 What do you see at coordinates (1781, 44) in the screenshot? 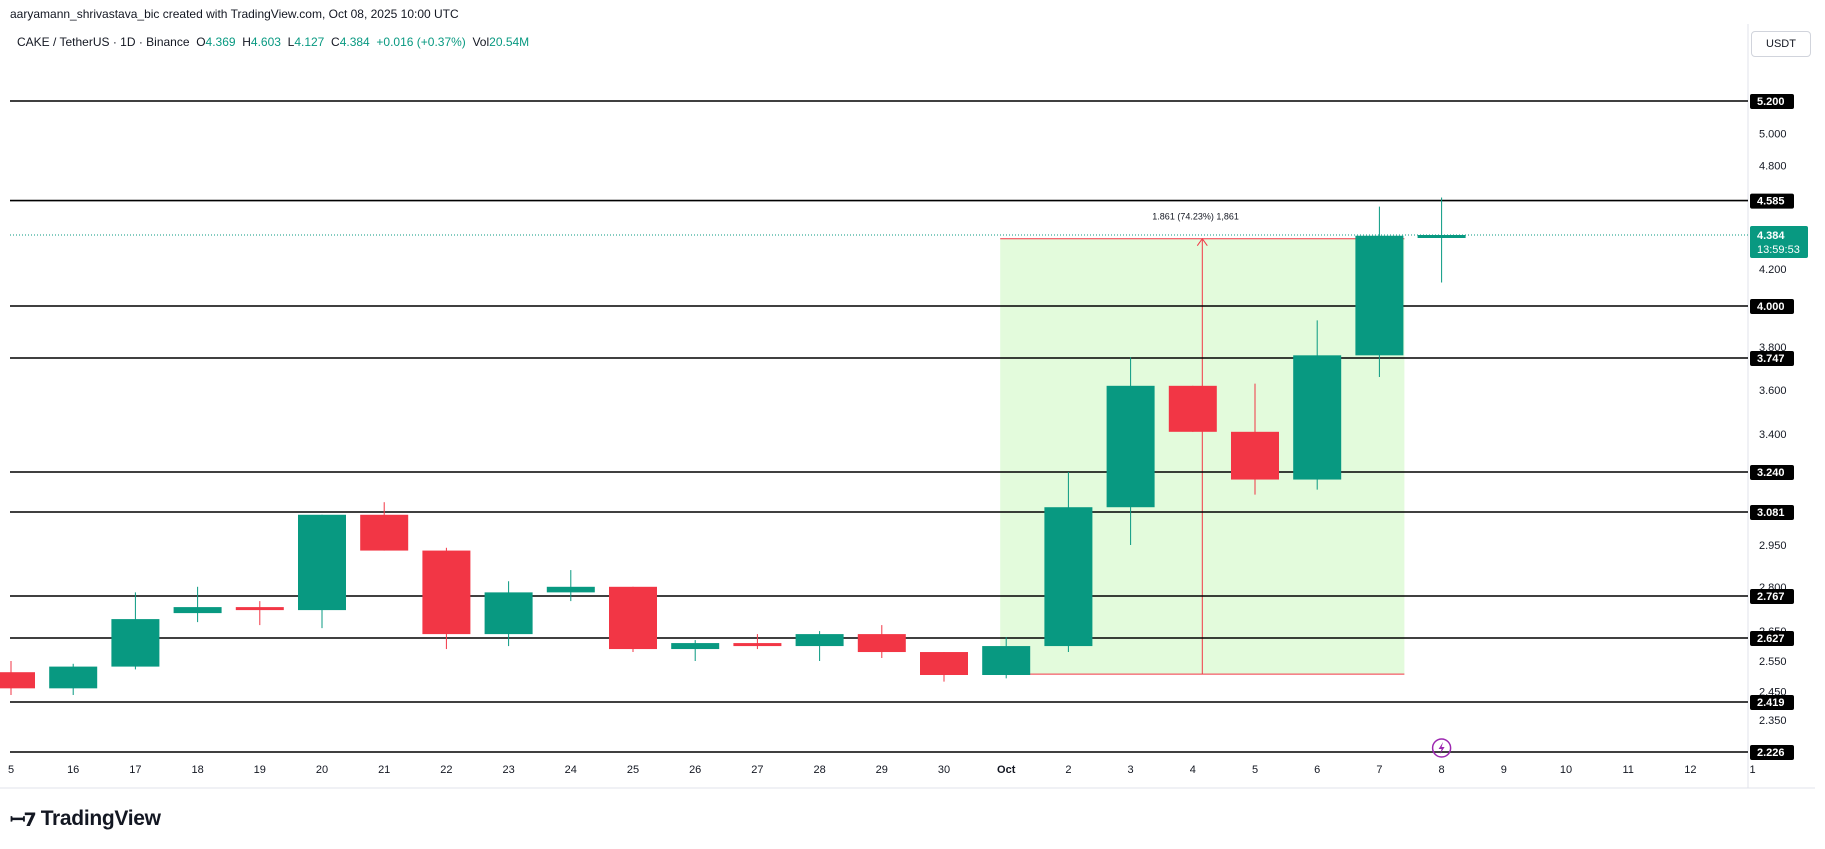
I see `currency-button: USDT` at bounding box center [1781, 44].